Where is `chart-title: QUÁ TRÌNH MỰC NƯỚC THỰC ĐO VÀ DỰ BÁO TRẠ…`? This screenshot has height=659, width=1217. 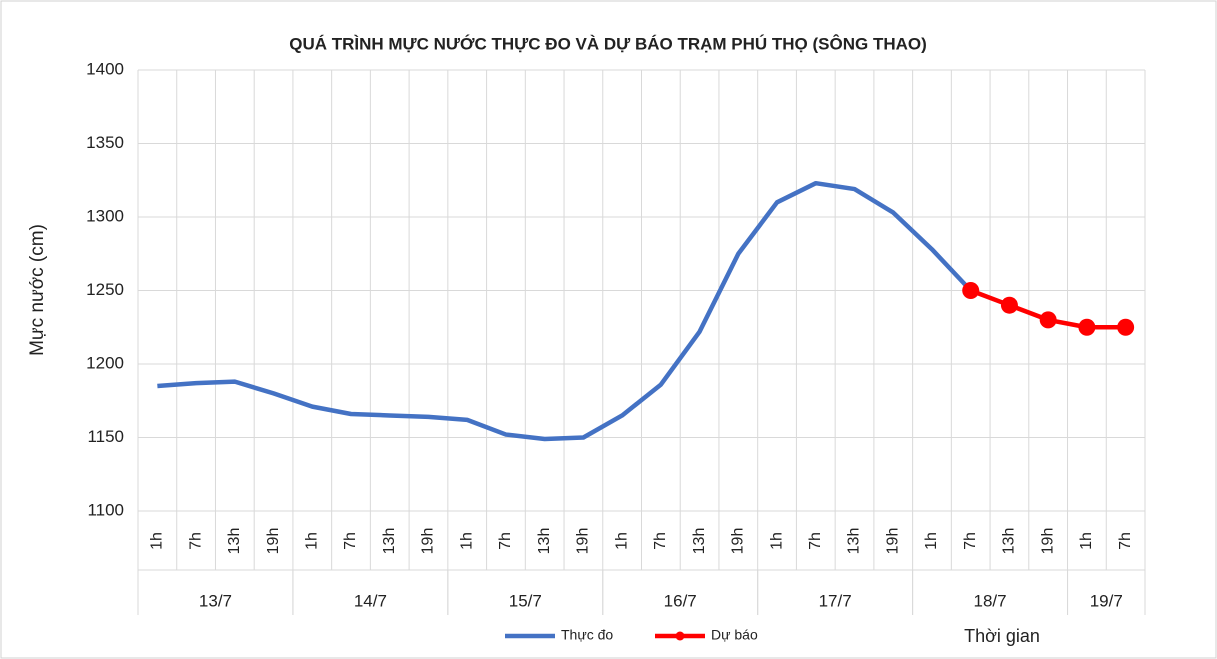 chart-title: QUÁ TRÌNH MỰC NƯỚC THỰC ĐO VÀ DỰ BÁO TRẠ… is located at coordinates (608, 43).